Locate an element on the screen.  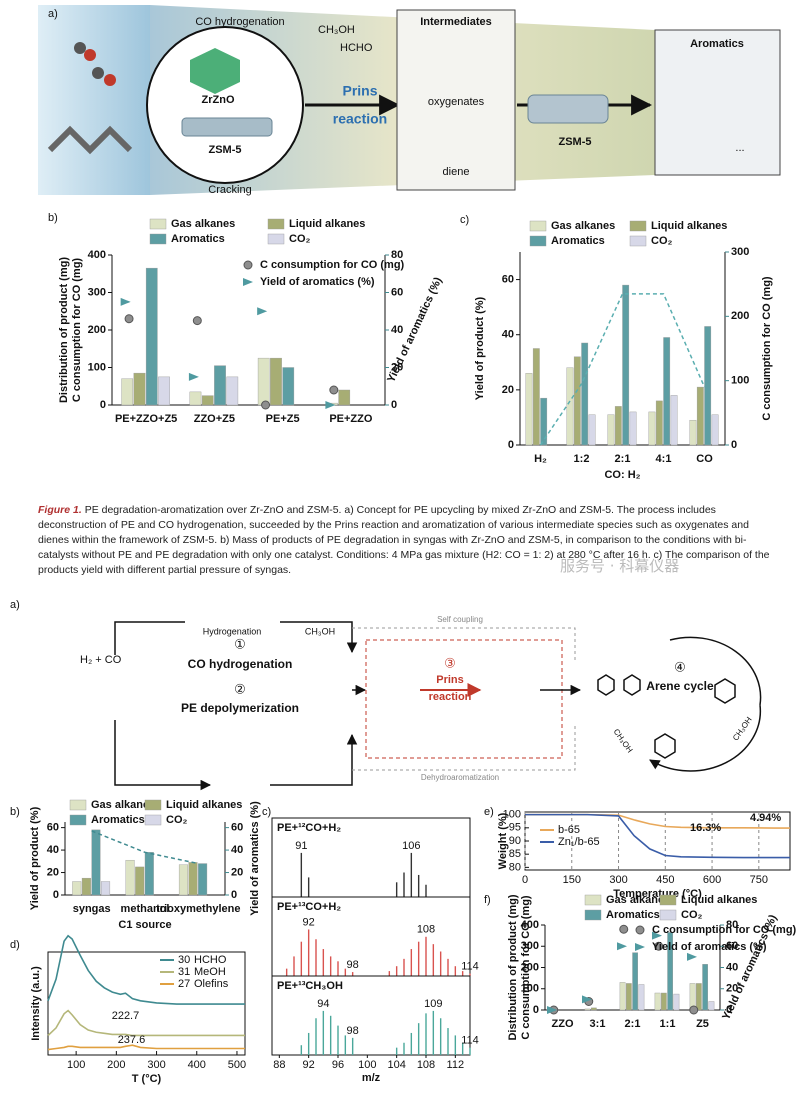
peak-label: 92 is located at coordinates (309, 922).